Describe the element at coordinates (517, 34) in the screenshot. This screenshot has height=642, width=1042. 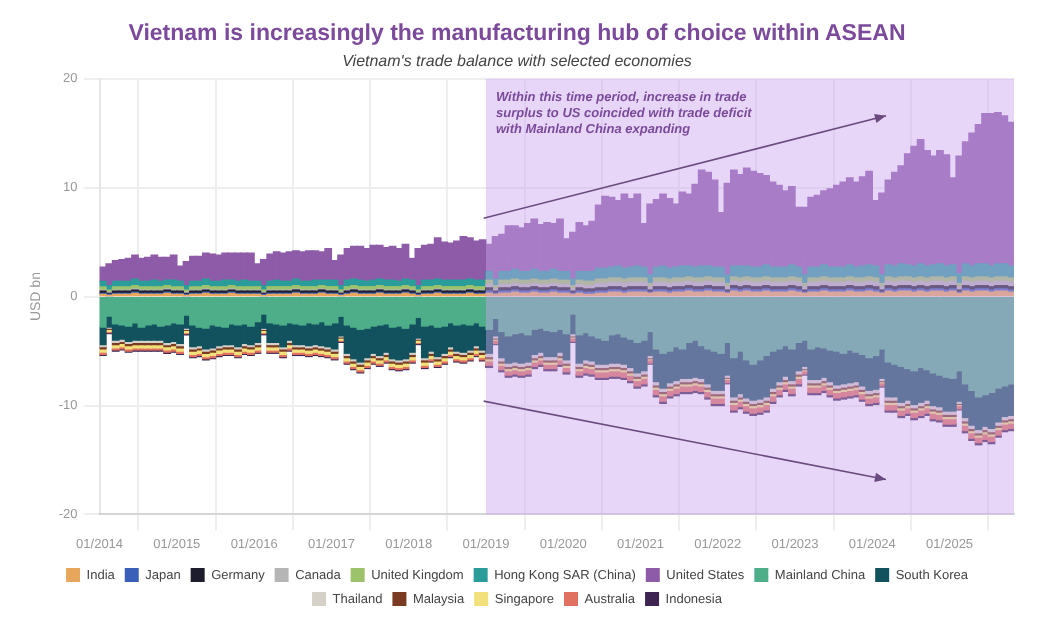
I see `chart-title: Vietnam is increasingly the manufacturing hub of choice within ASEAN` at that location.